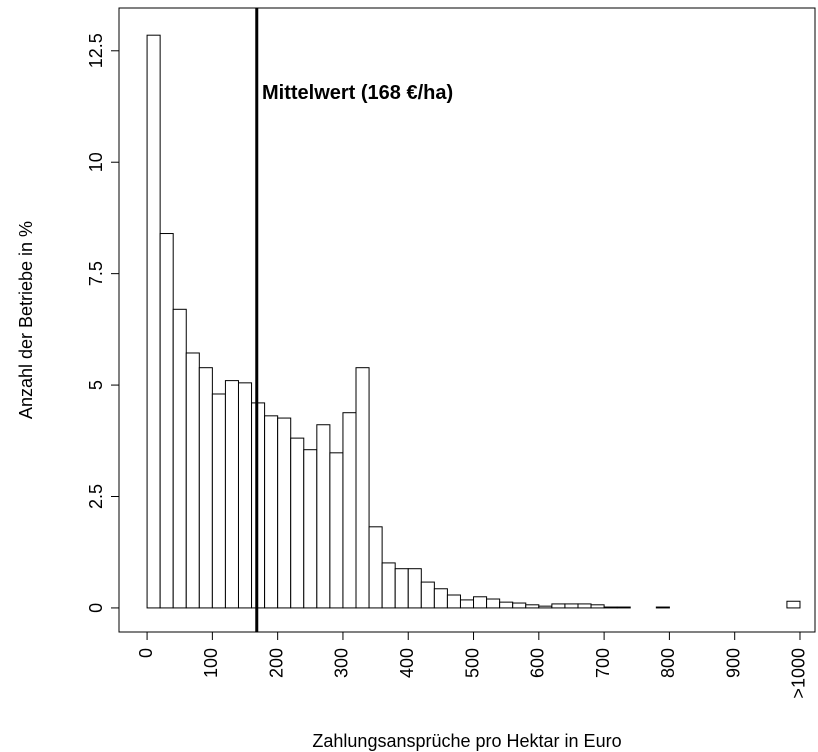  I want to click on y-axis-label: Anzahl der Betriebe in %, so click(26, 320).